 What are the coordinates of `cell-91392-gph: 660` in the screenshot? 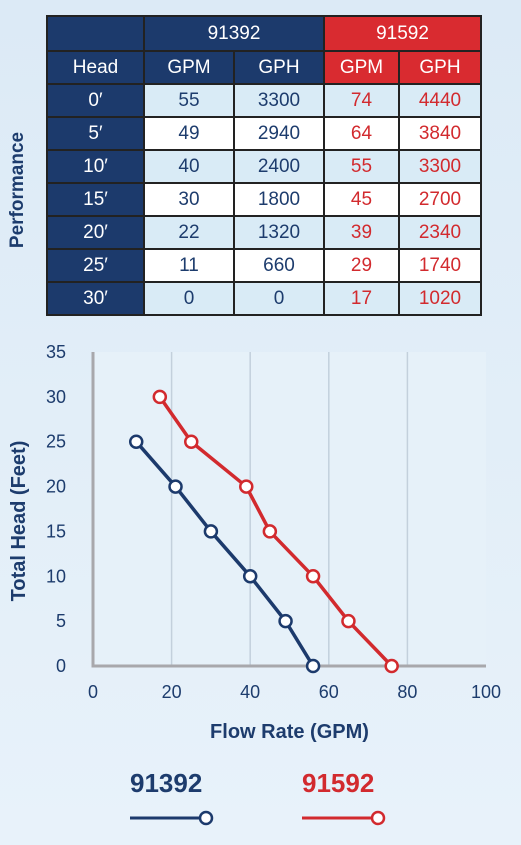 It's located at (279, 265).